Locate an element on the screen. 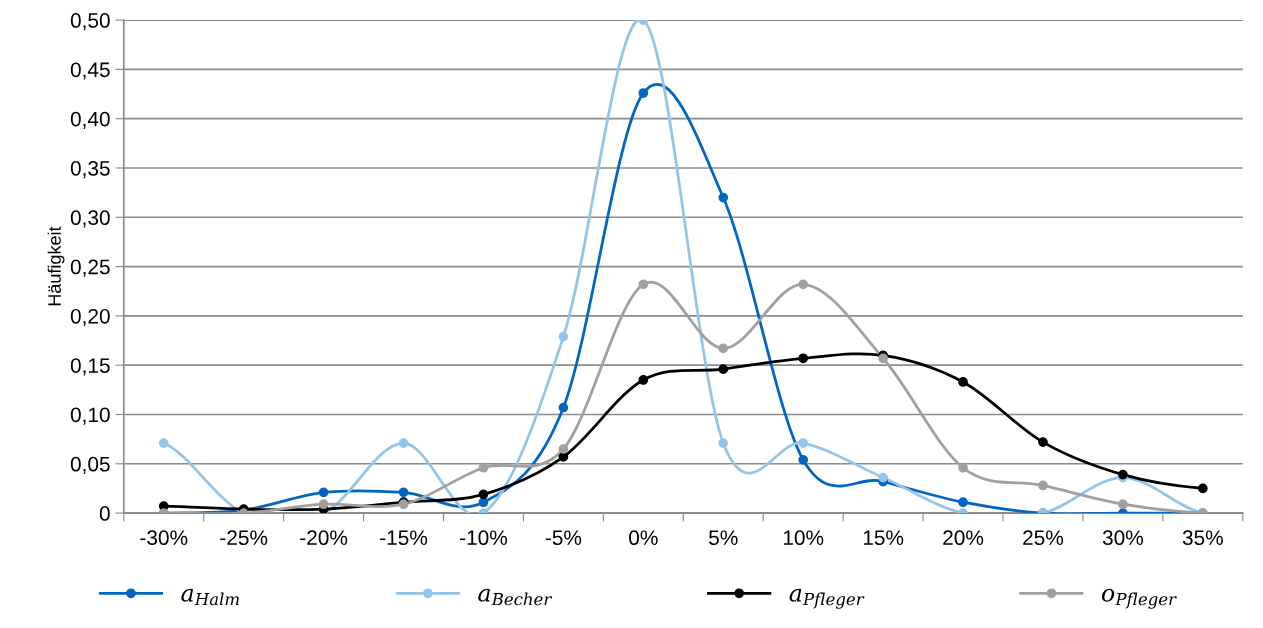 This screenshot has height=628, width=1263. legend-label: a$_{Becher}$ is located at coordinates (515, 597).